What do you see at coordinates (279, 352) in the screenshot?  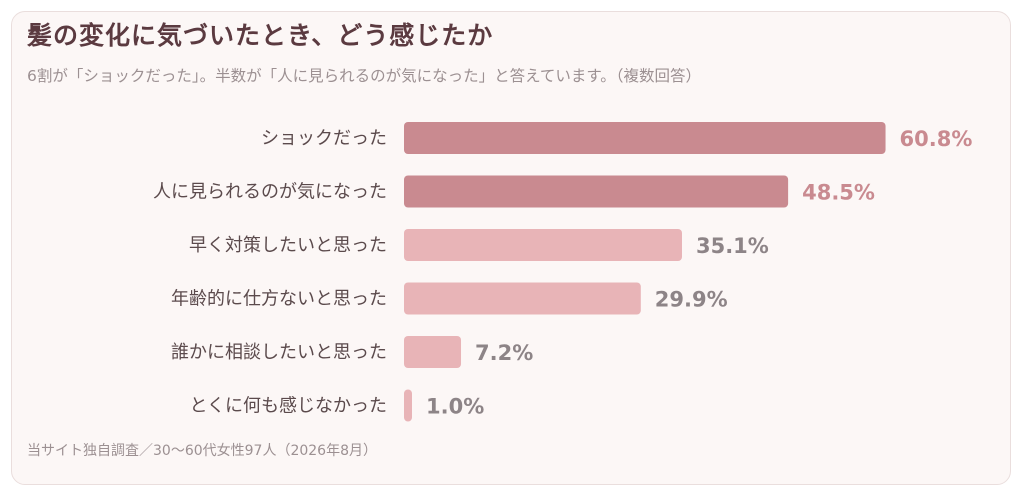 I see `category-label: 誰かに相談したいと思った` at bounding box center [279, 352].